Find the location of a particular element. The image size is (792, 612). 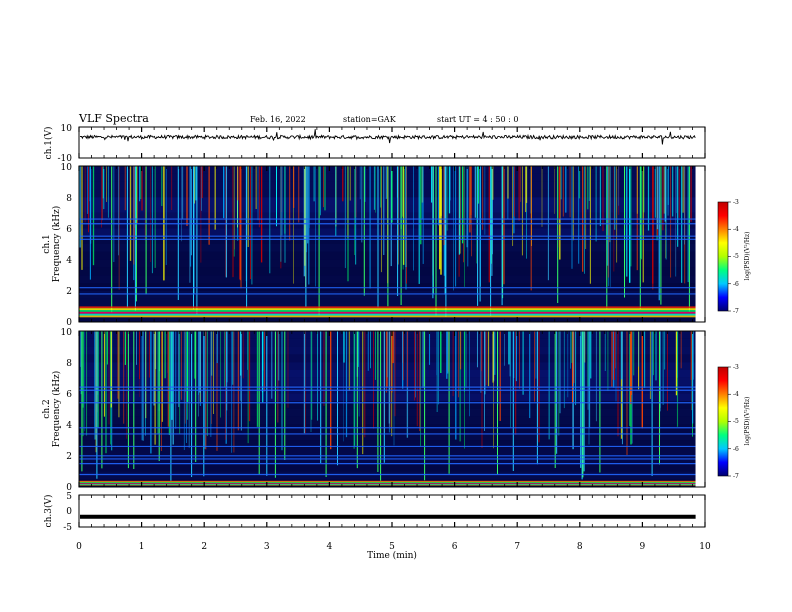

ch3-ytick-label: 5 is located at coordinates (69, 497).